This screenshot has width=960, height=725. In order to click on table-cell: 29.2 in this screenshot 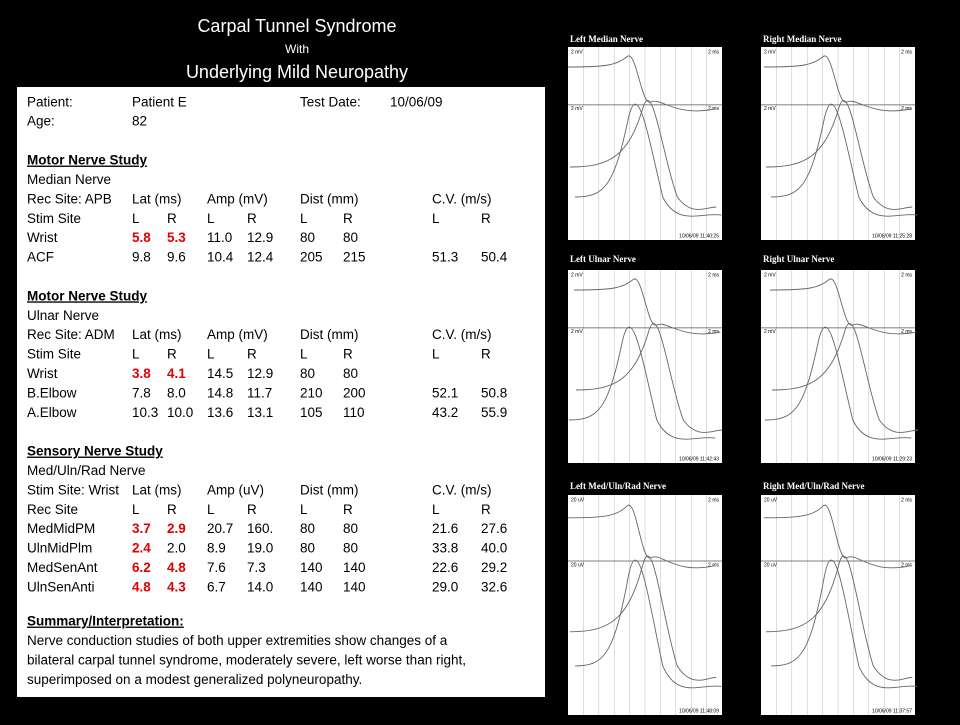, I will do `click(494, 567)`.